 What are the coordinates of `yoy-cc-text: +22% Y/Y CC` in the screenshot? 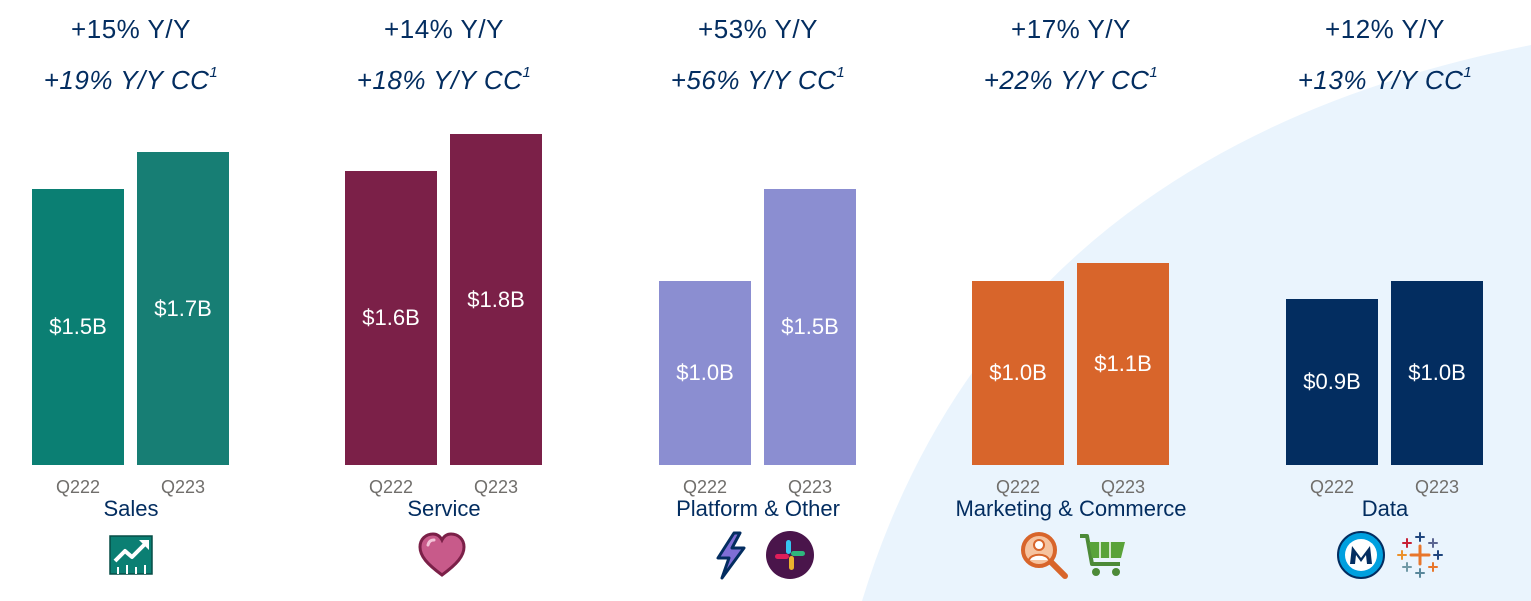 It's located at (1066, 80).